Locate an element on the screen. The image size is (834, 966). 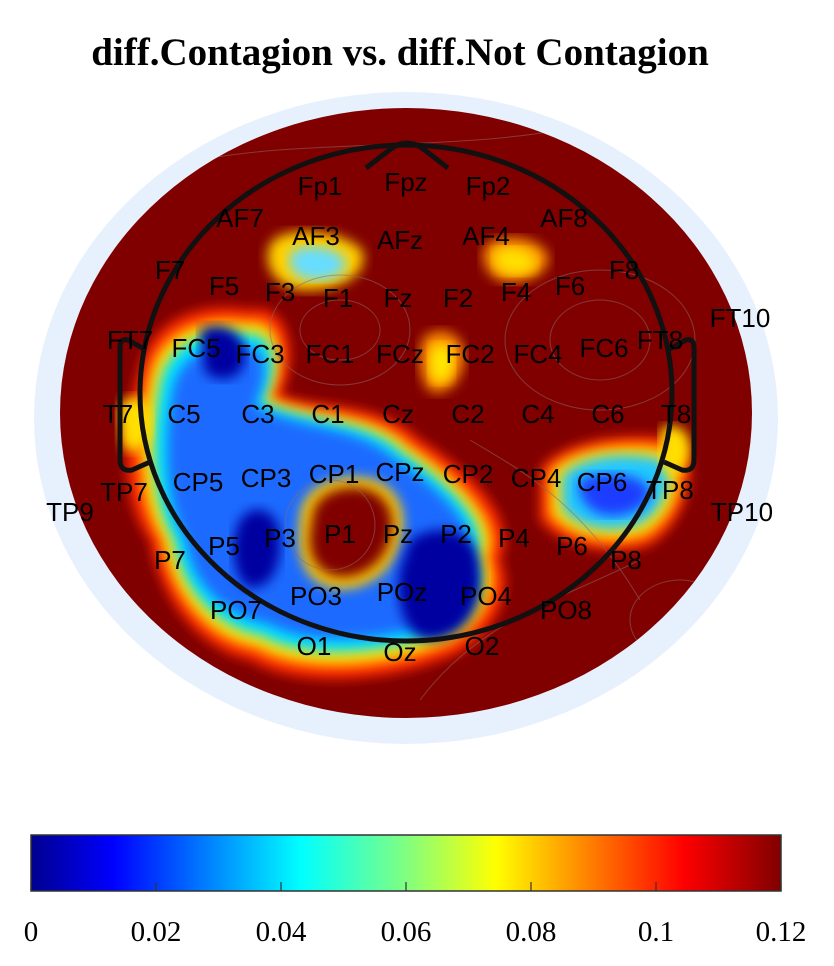
electrode-label-c2: C2 is located at coordinates (467, 414).